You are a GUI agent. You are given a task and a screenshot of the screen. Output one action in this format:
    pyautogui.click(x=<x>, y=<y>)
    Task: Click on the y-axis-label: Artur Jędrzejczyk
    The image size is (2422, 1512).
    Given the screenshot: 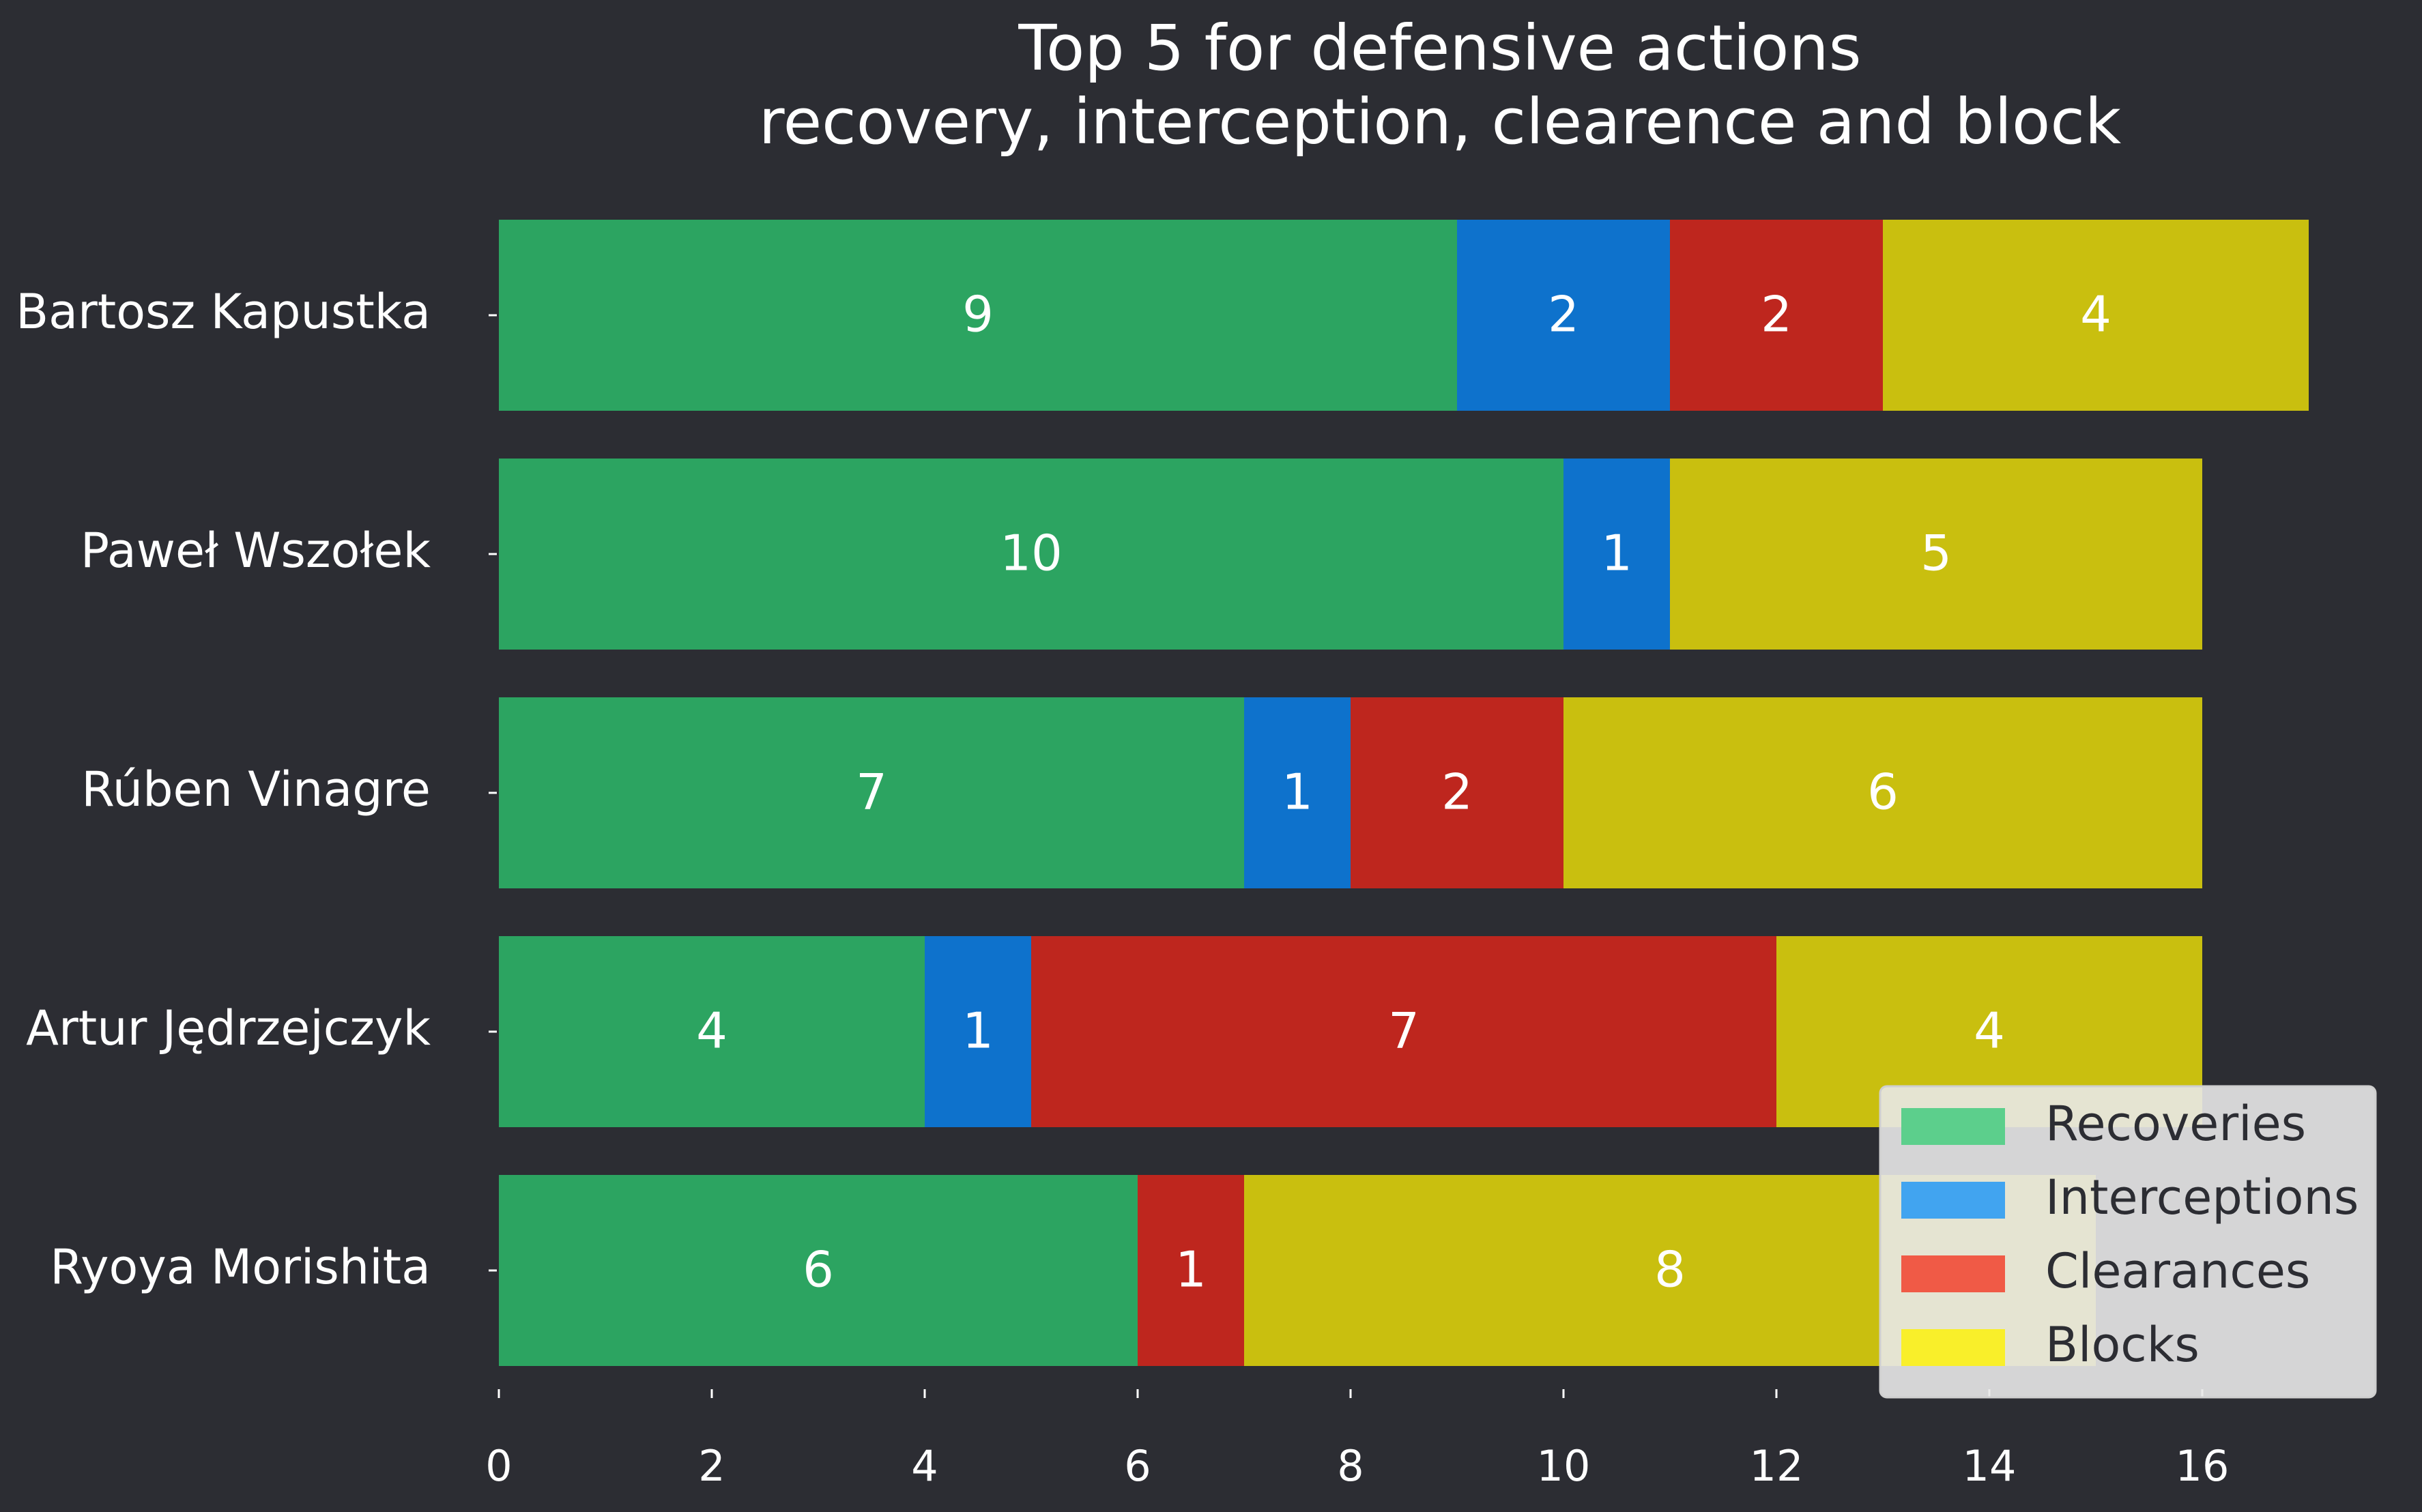 What is the action you would take?
    pyautogui.click(x=228, y=1028)
    